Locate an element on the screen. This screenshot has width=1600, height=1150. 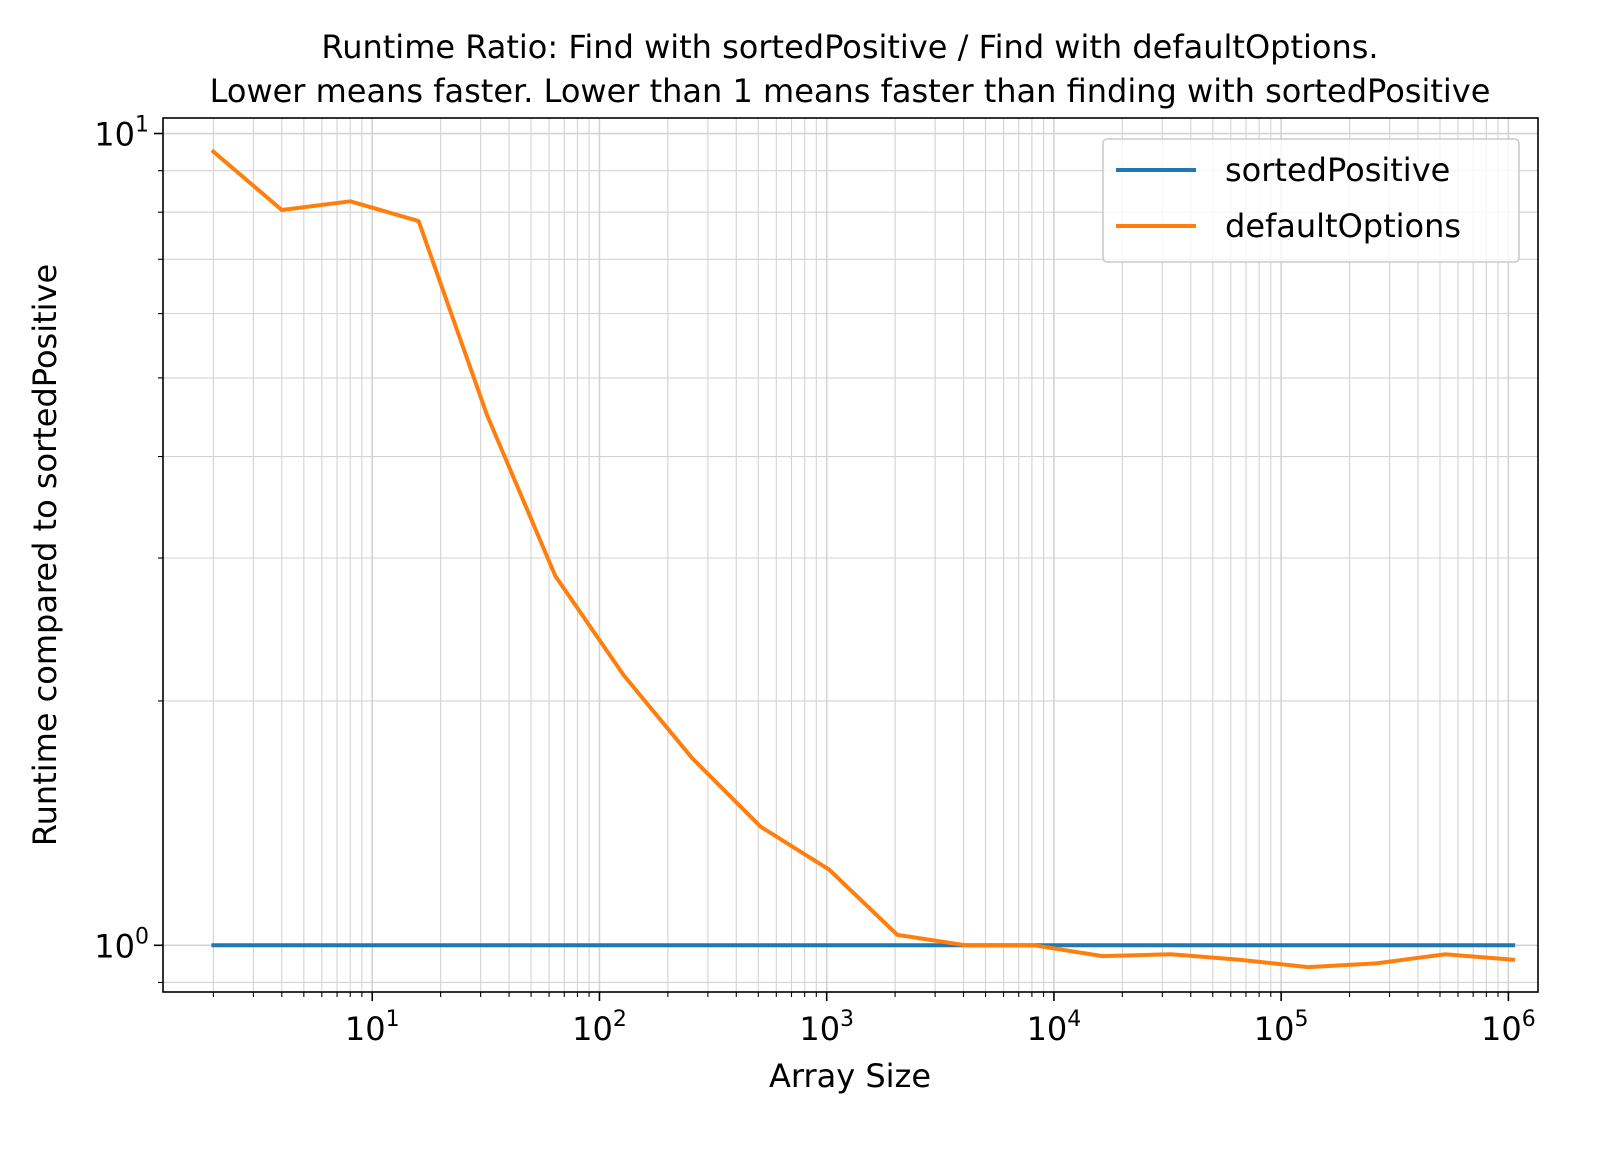
x-tick-label: 101 is located at coordinates (372, 1027).